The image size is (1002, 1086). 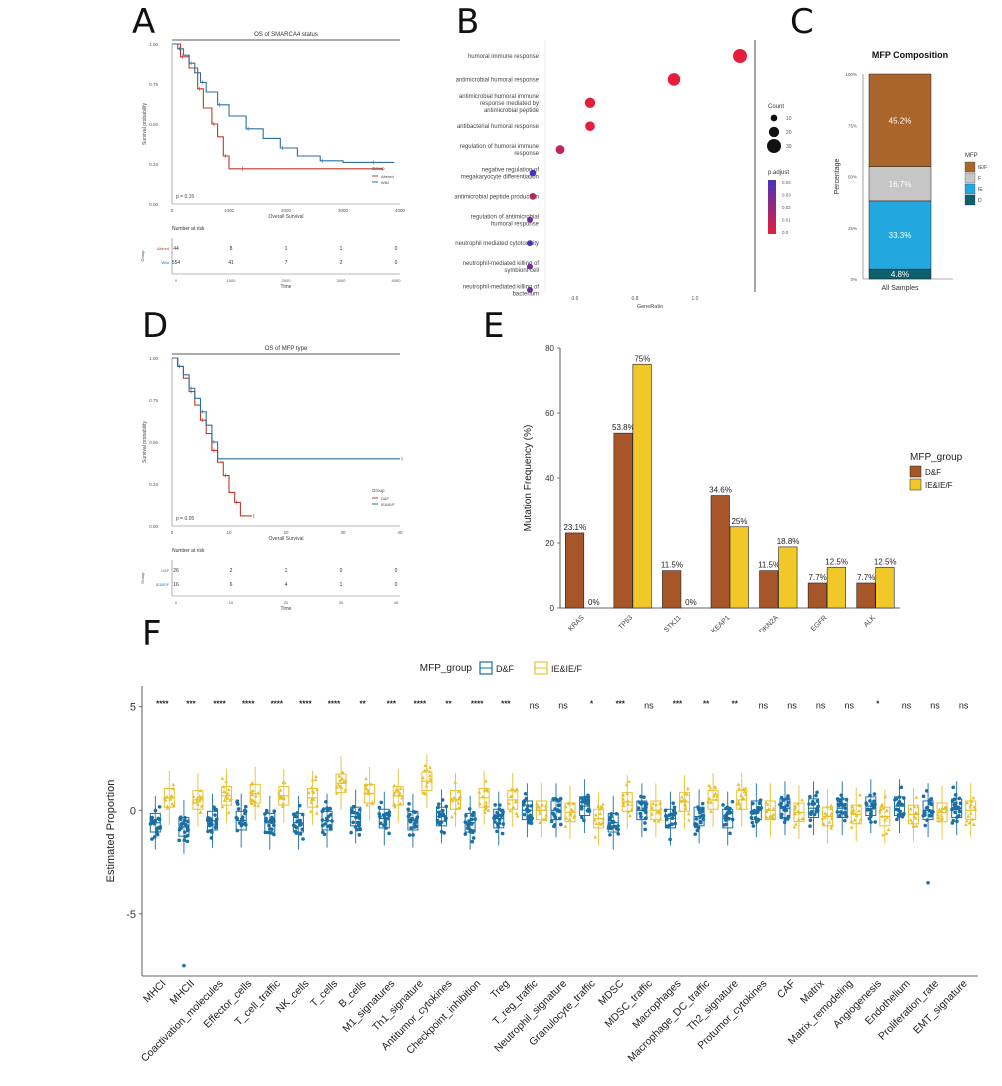 What do you see at coordinates (165, 263) in the screenshot?
I see `risk-row-name: Wild` at bounding box center [165, 263].